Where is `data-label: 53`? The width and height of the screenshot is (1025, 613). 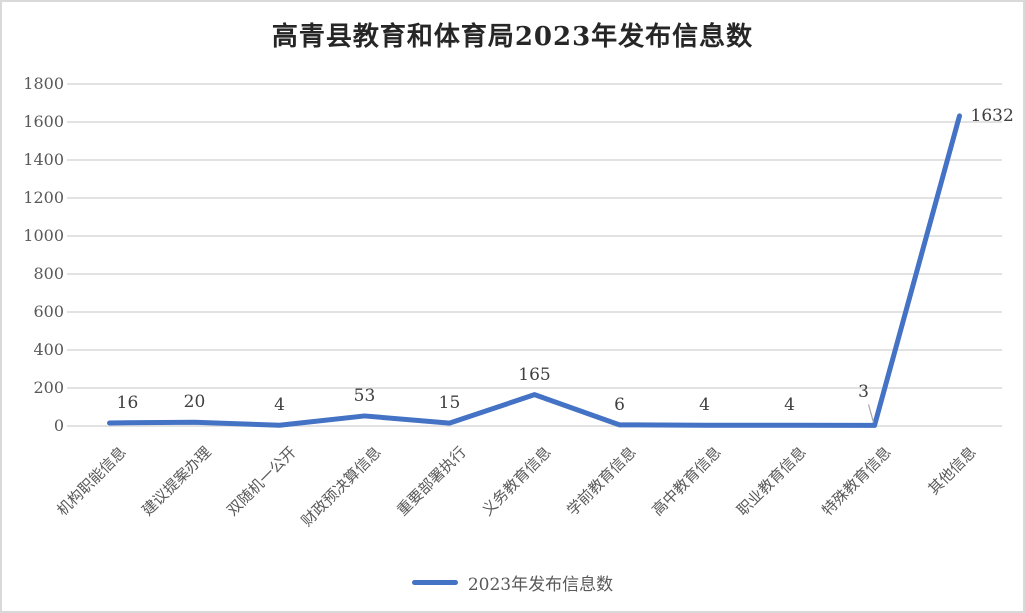
data-label: 53 is located at coordinates (364, 395).